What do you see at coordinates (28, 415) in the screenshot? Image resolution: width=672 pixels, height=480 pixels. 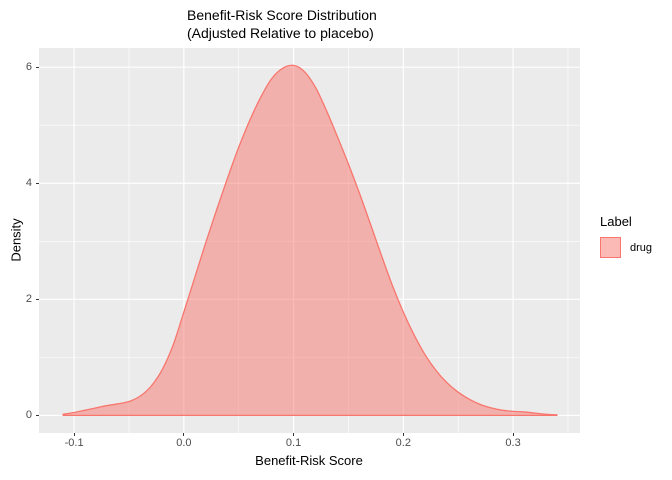 I see `y-tick-label: 0` at bounding box center [28, 415].